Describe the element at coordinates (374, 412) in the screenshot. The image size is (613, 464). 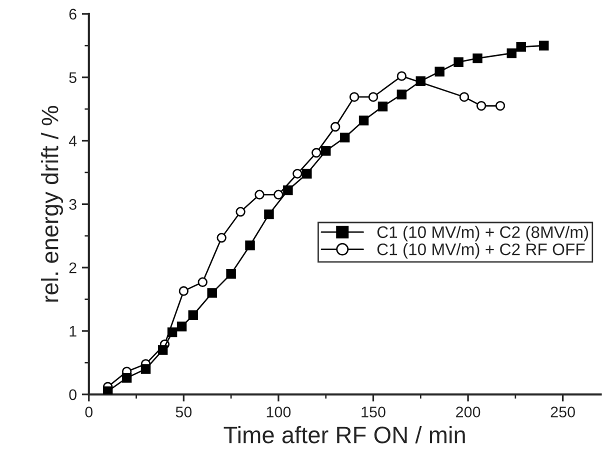
I see `x-tick-label: 150` at that location.